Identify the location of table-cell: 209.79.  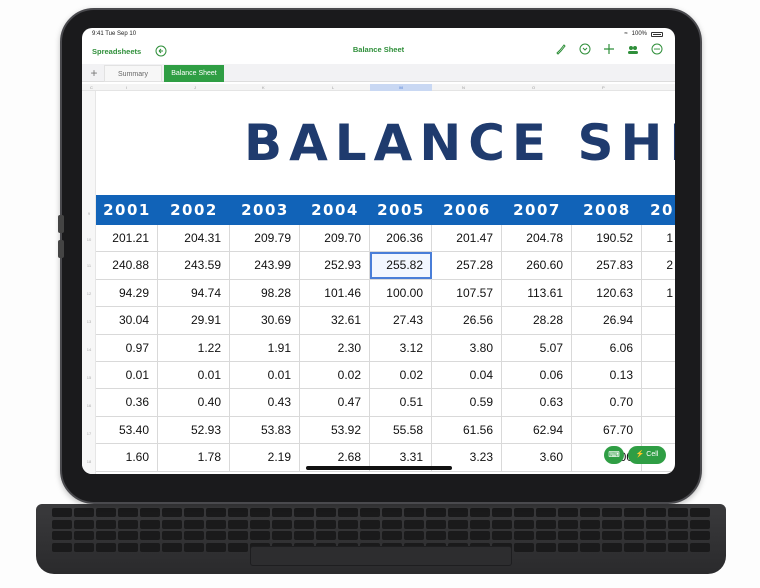
(265, 238).